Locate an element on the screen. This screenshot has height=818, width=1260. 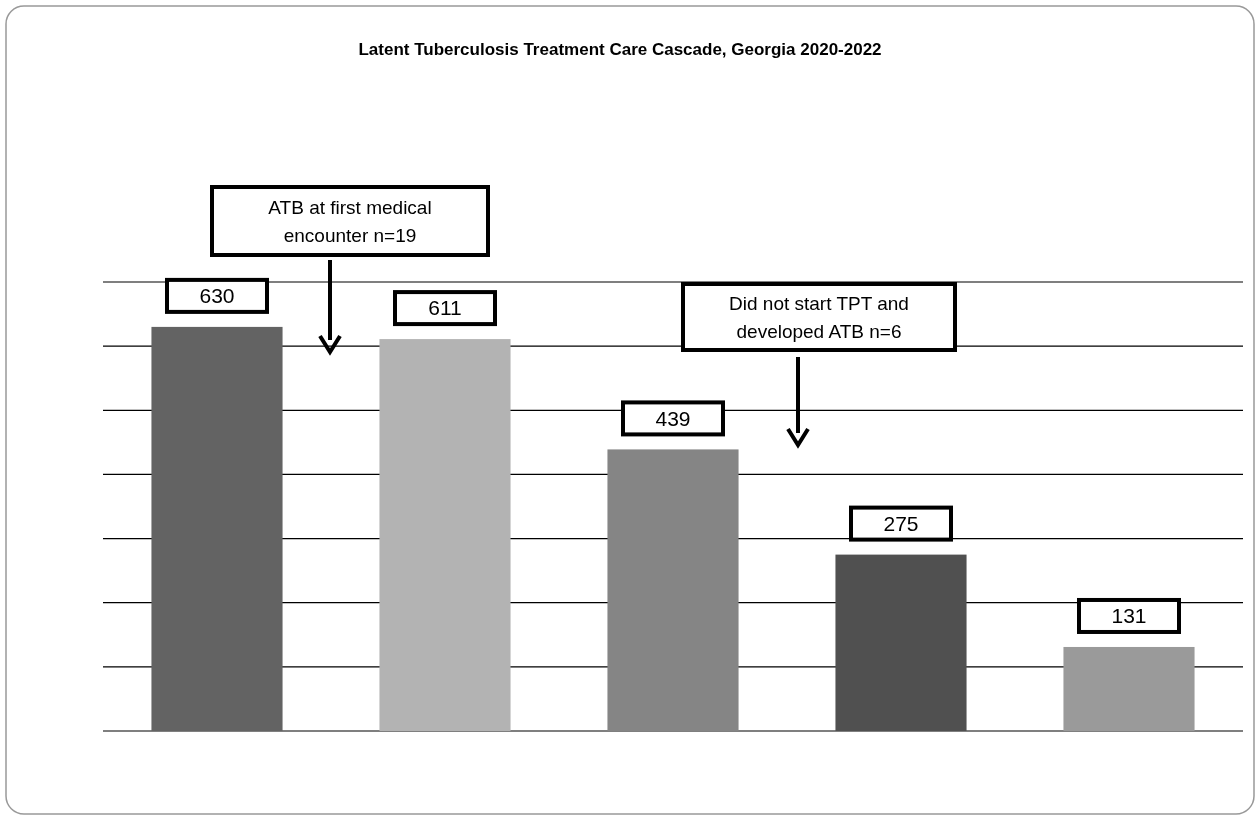
text: ATB at first medical encounter n=19 is located at coordinates (350, 221).